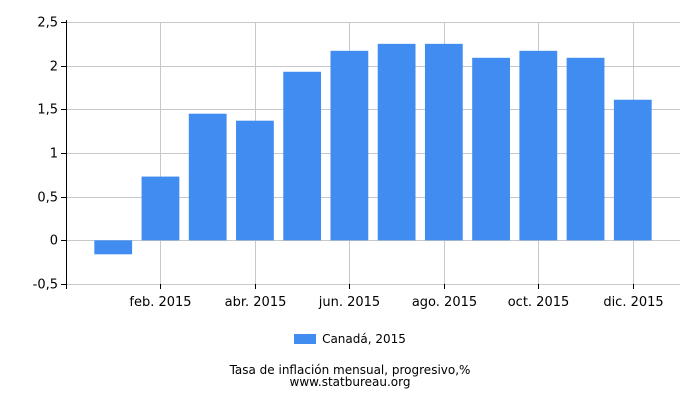 The width and height of the screenshot is (700, 400). Describe the element at coordinates (364, 339) in the screenshot. I see `legend-label: Canadá, 2015` at that location.